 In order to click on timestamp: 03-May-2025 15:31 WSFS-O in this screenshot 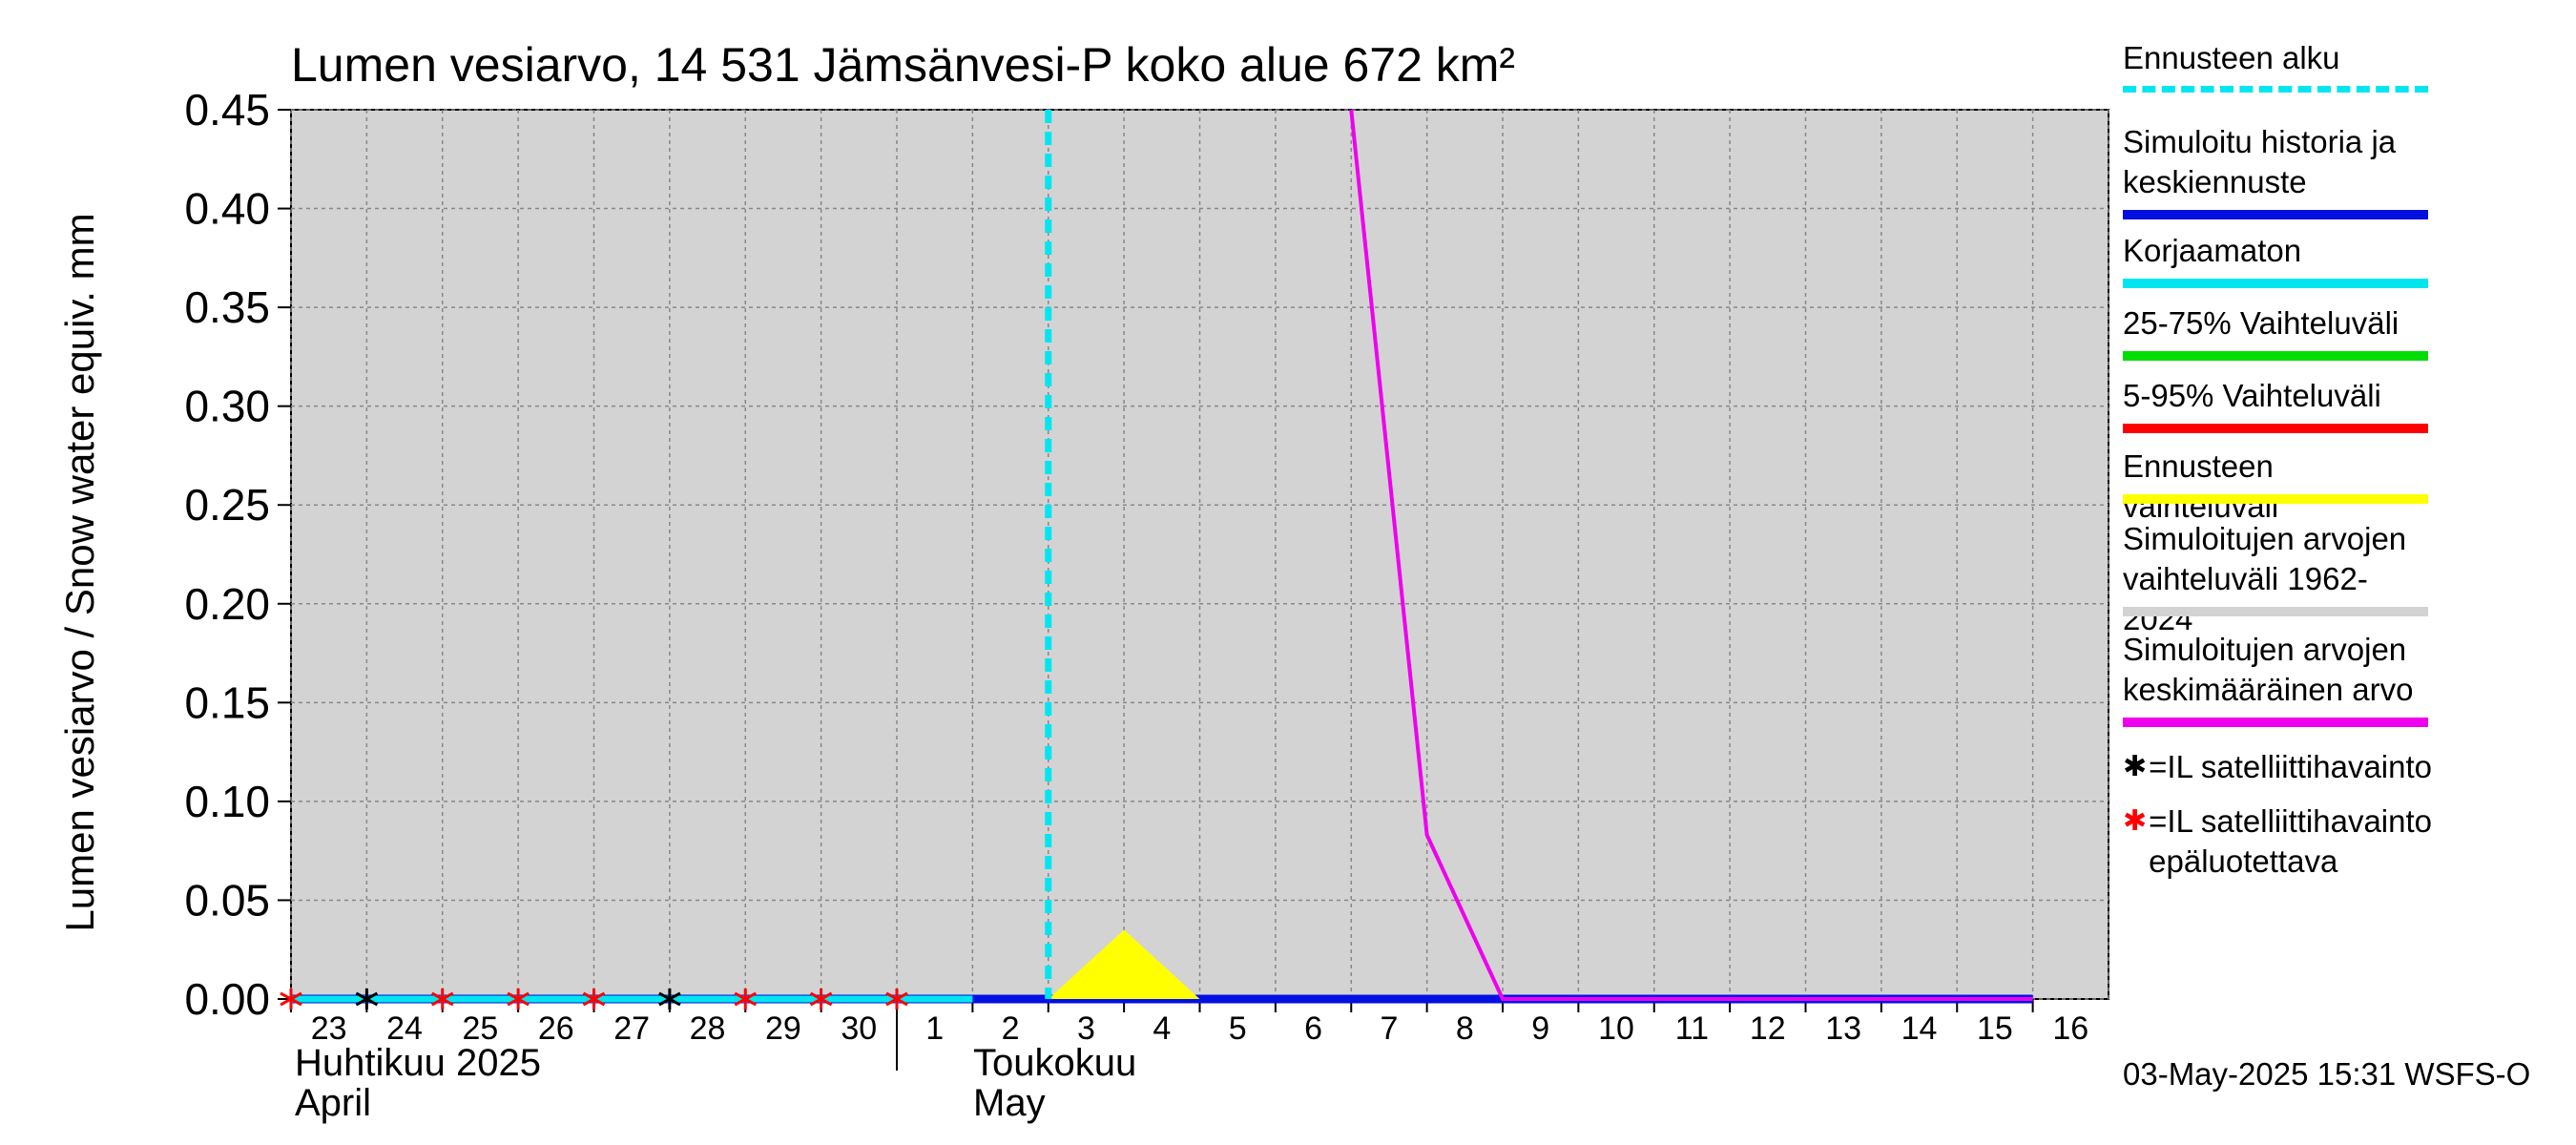, I will do `click(2327, 1074)`.